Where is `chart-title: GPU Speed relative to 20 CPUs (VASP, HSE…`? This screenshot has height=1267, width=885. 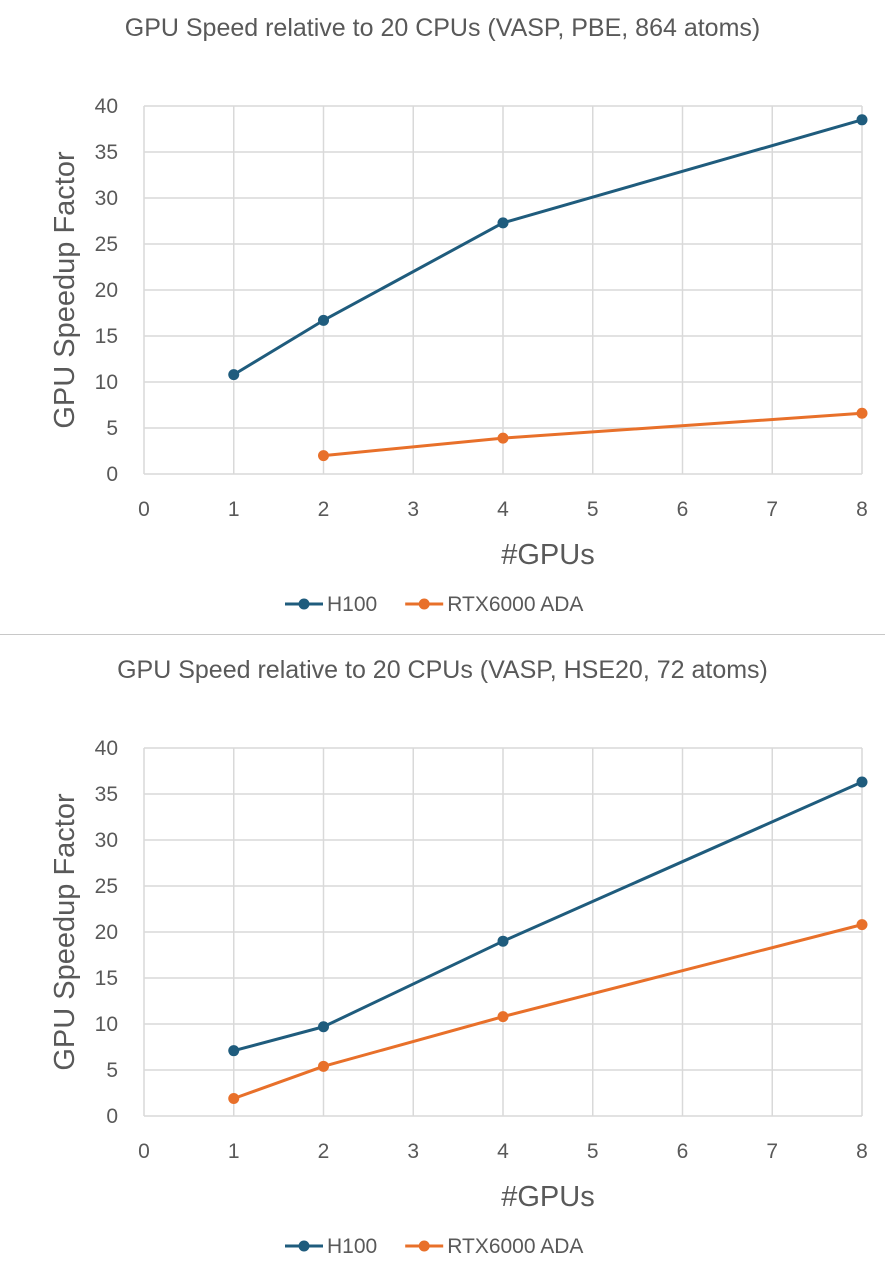
chart-title: GPU Speed relative to 20 CPUs (VASP, HSE… is located at coordinates (442, 670).